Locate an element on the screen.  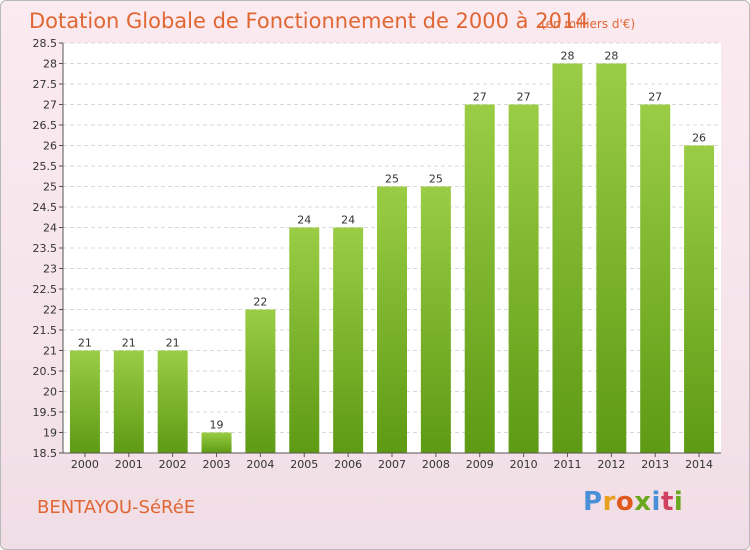
y-tick-label: 18.5 is located at coordinates (45, 453).